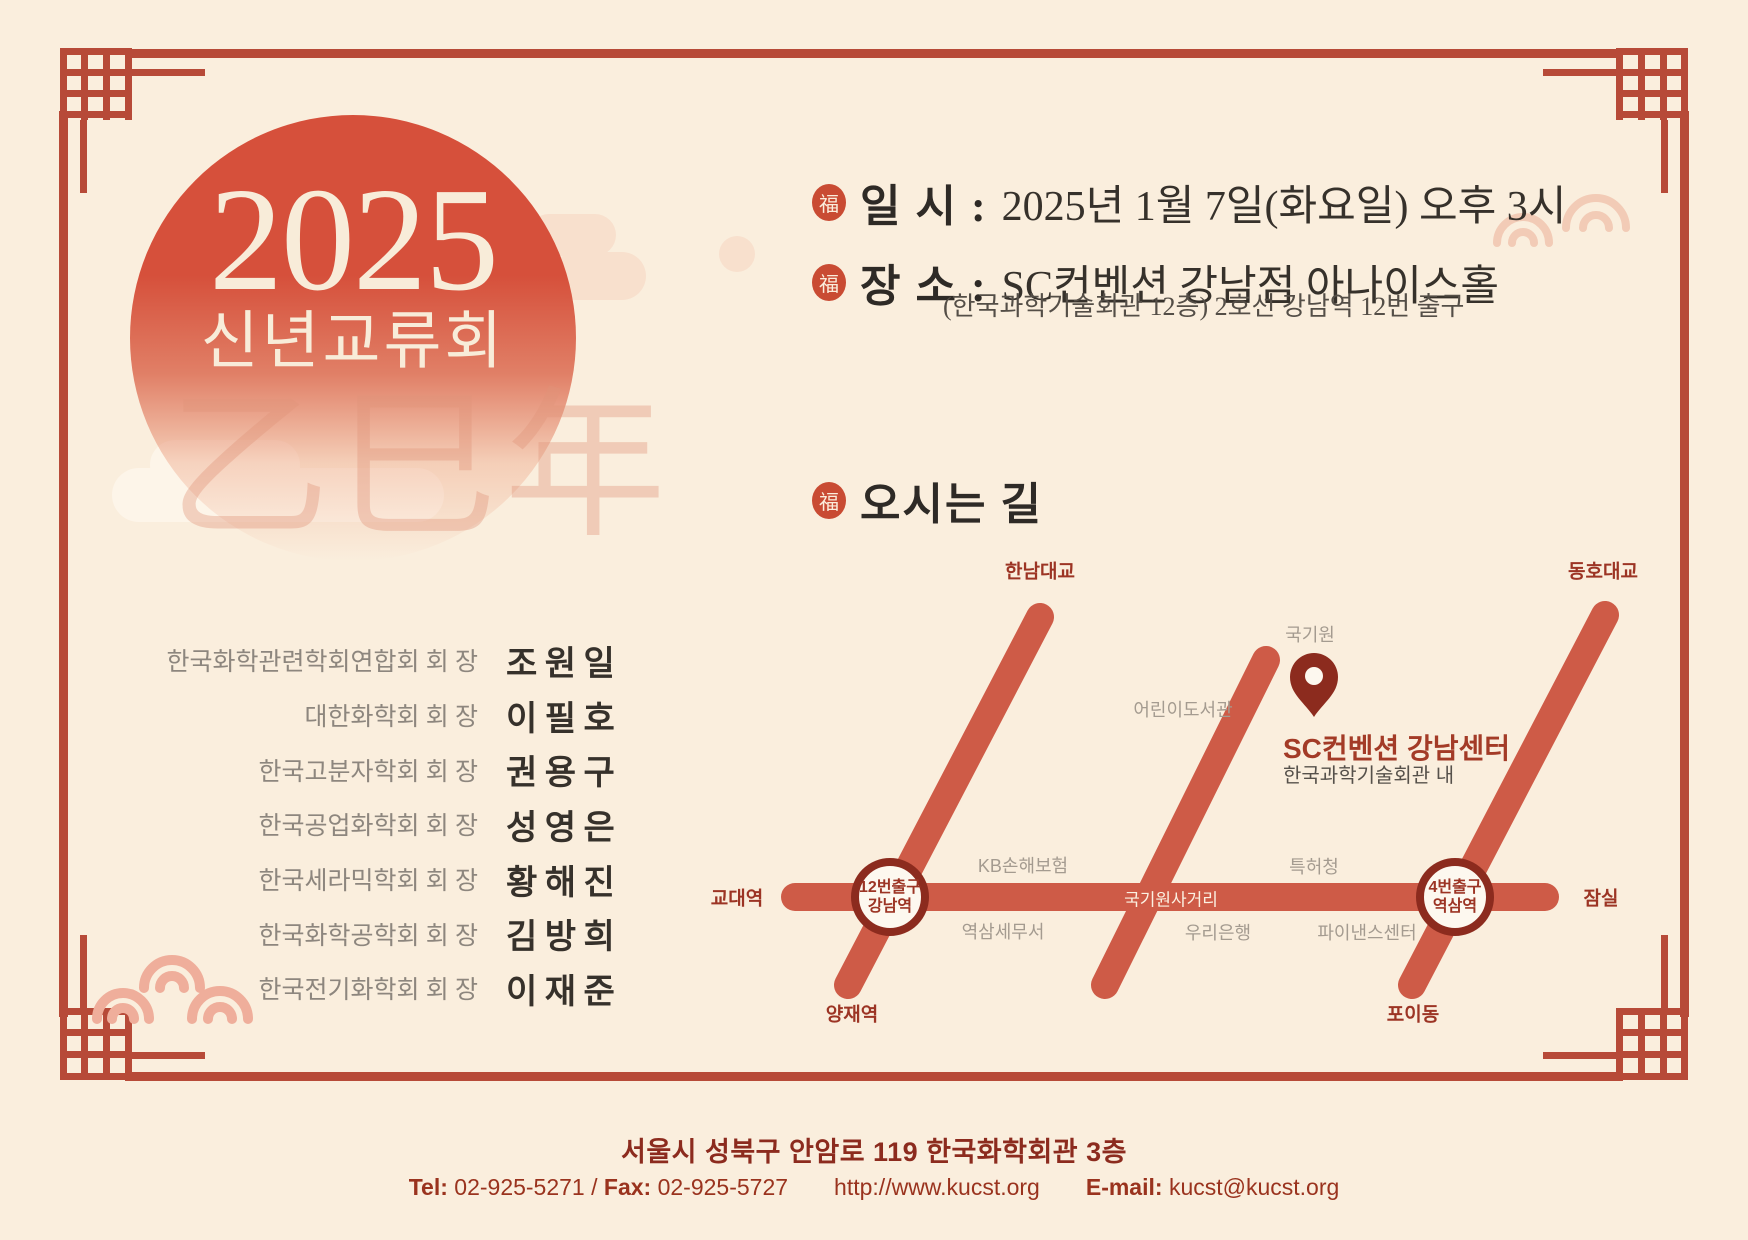  I want to click on president-name: 성영은, so click(564, 828).